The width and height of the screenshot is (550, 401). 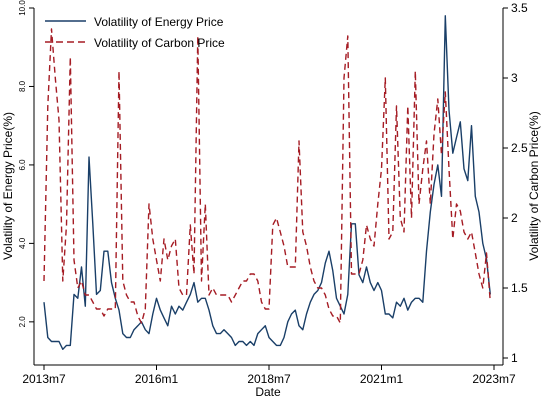 What do you see at coordinates (534, 185) in the screenshot?
I see `right-y-axis-label: Volatility of Carbon Price(%)` at bounding box center [534, 185].